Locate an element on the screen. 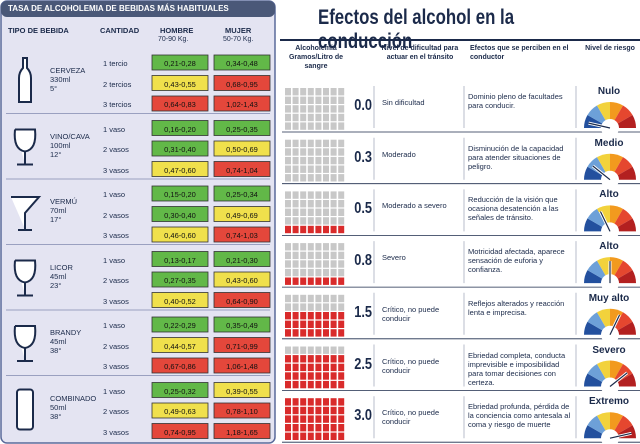 The height and width of the screenshot is (444, 640). risk-level: Extremo is located at coordinates (608, 402).